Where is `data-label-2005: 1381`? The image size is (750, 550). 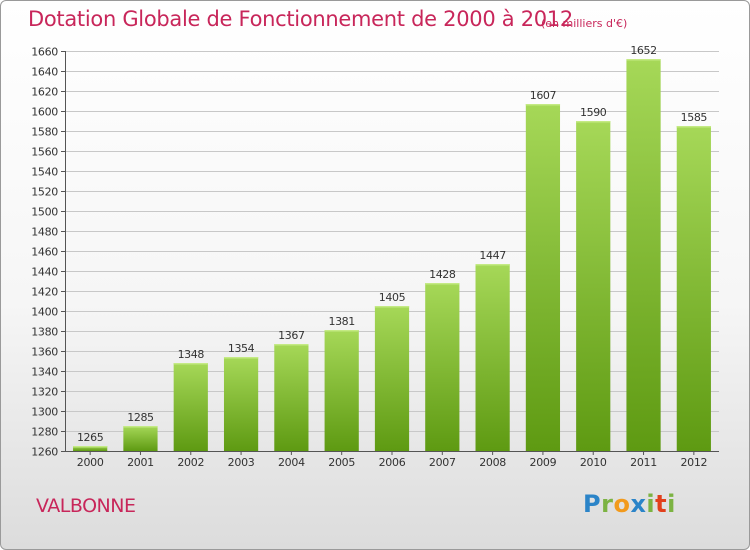 data-label-2005: 1381 is located at coordinates (341, 321).